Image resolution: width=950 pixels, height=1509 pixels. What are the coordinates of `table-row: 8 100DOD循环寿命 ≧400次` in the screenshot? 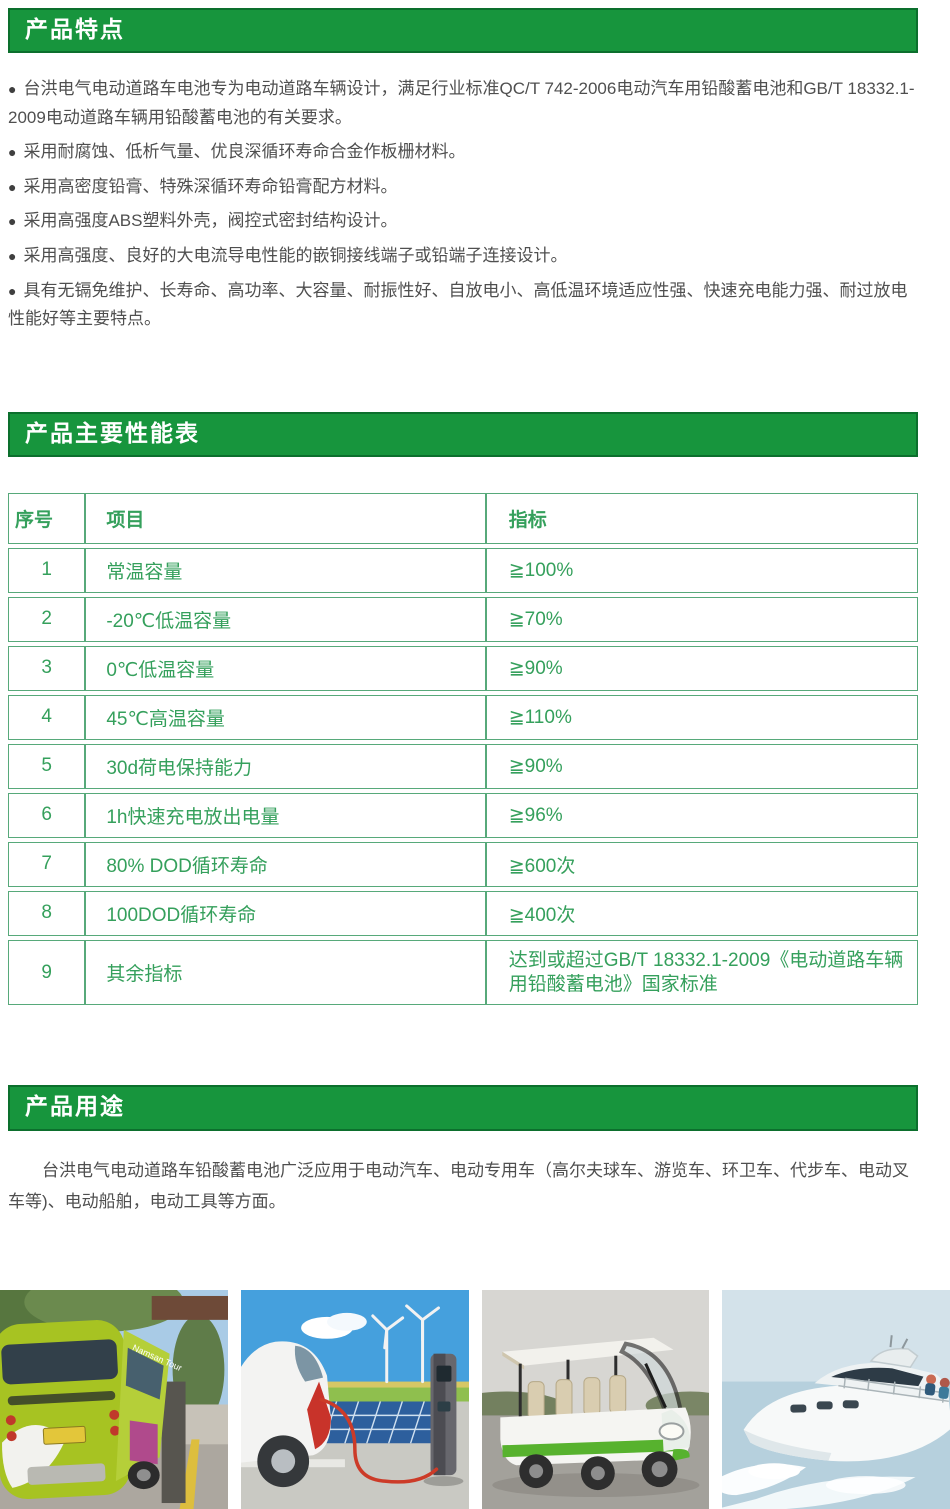 It's located at (463, 913).